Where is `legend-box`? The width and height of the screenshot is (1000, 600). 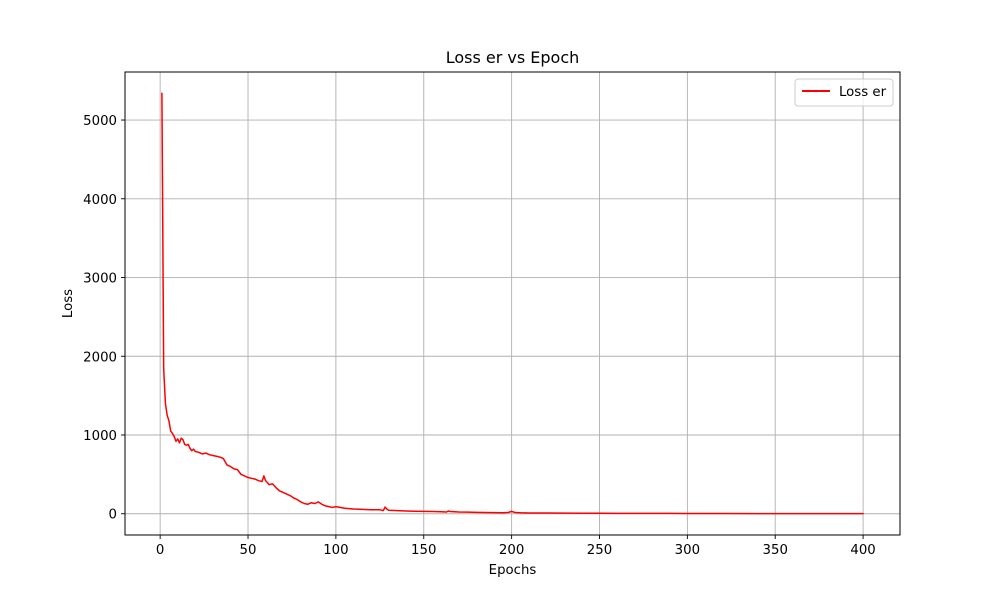
legend-box is located at coordinates (844, 92).